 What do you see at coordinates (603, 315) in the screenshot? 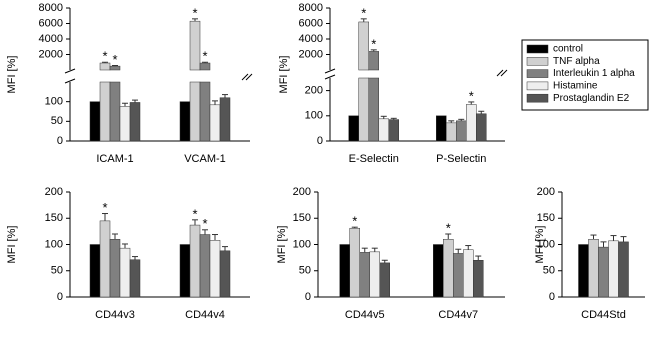
I see `x-tick-label: CD44Std` at bounding box center [603, 315].